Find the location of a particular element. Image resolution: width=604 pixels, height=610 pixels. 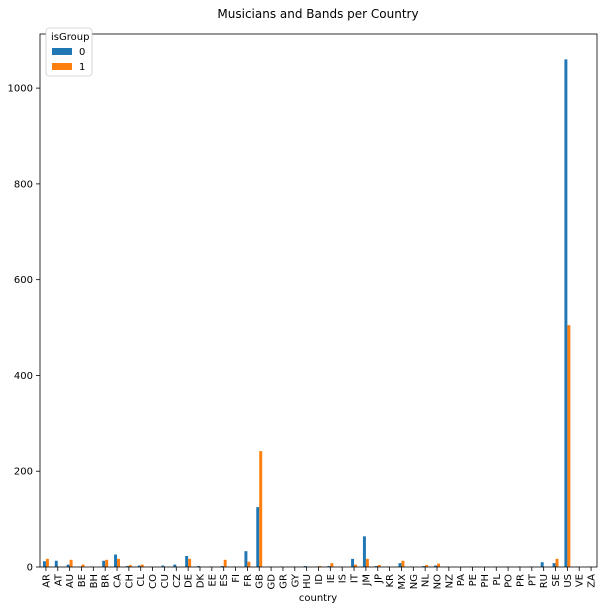

x-tick-label-gy: GY is located at coordinates (295, 580).